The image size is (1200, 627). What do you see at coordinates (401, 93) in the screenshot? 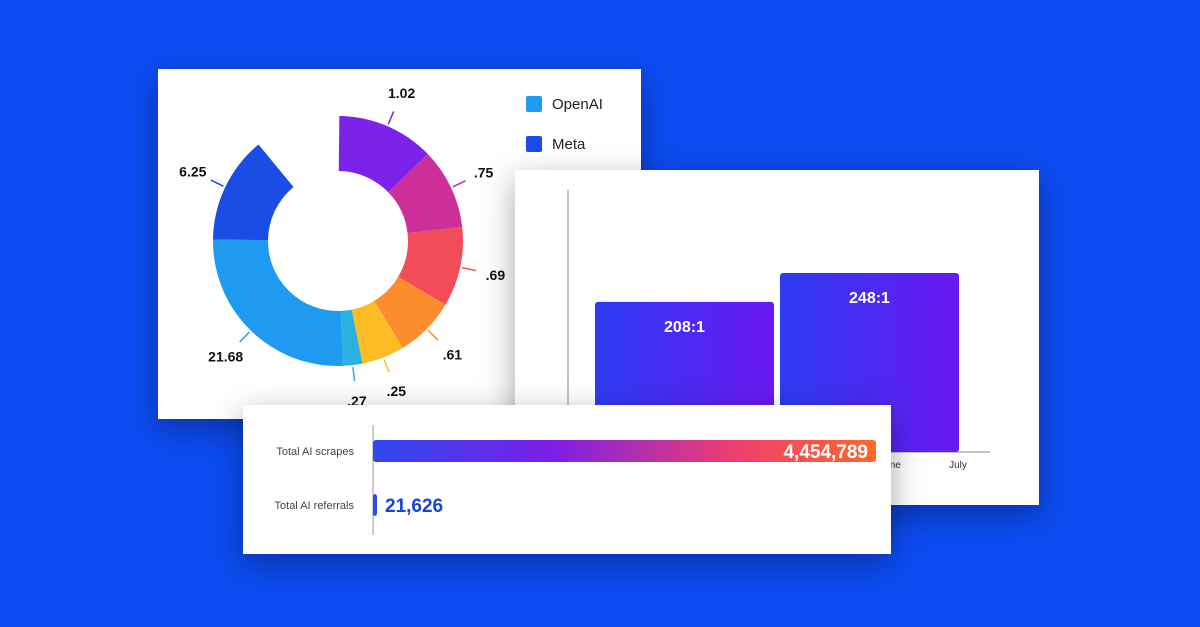
I see `slice-value-label: 1.02` at bounding box center [401, 93].